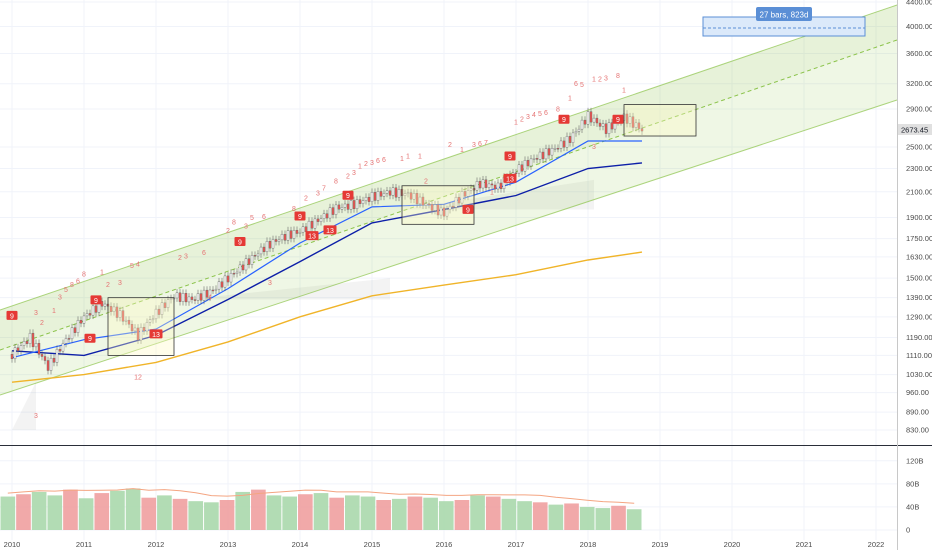 The width and height of the screenshot is (932, 550). What do you see at coordinates (156, 335) in the screenshot?
I see `signal-badge-label: 13` at bounding box center [156, 335].